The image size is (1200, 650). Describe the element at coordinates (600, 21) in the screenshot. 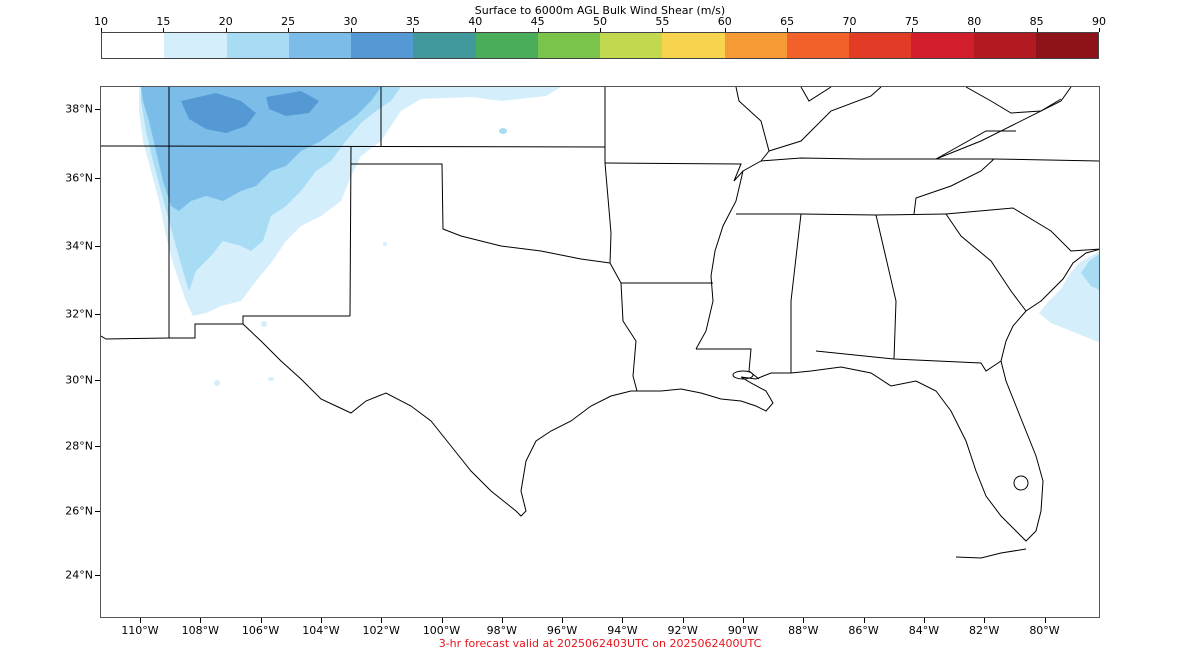

I see `colorbar-tick-label: 50` at that location.